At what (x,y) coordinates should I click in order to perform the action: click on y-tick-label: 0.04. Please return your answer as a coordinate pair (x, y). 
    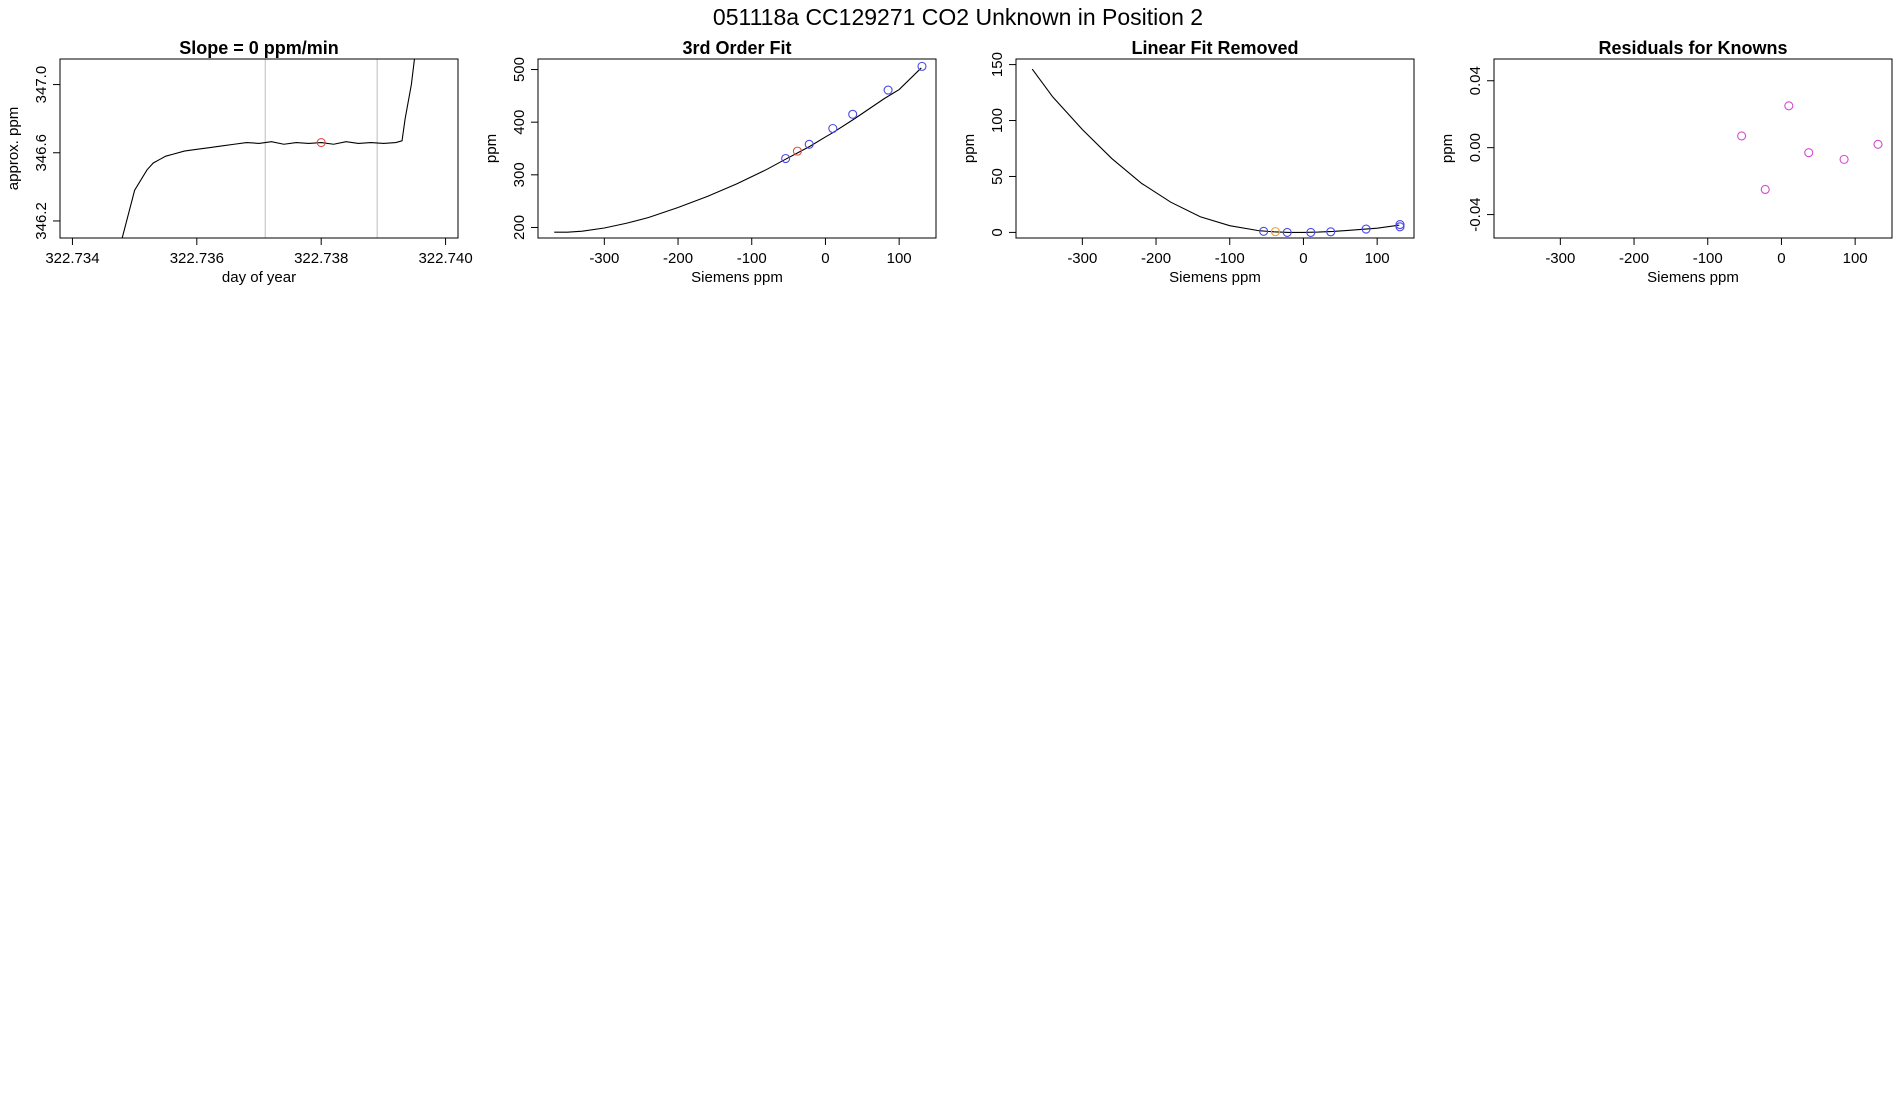
    Looking at the image, I should click on (1475, 80).